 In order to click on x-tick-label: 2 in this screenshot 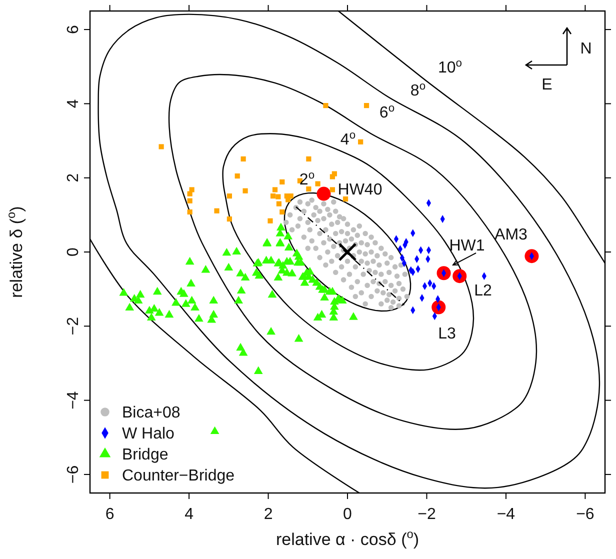, I will do `click(268, 514)`.